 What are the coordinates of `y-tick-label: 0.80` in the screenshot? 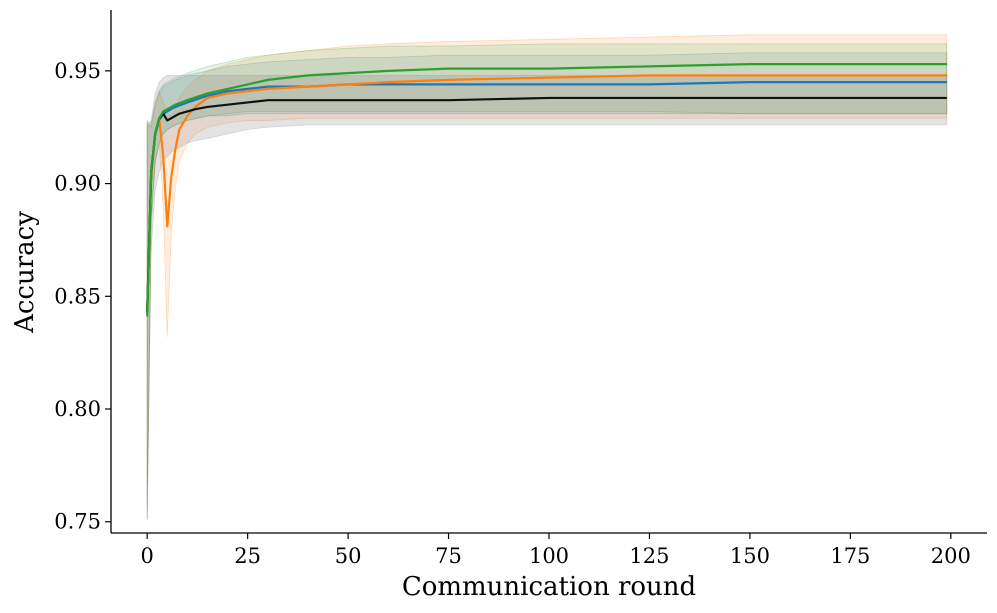 It's located at (77, 409).